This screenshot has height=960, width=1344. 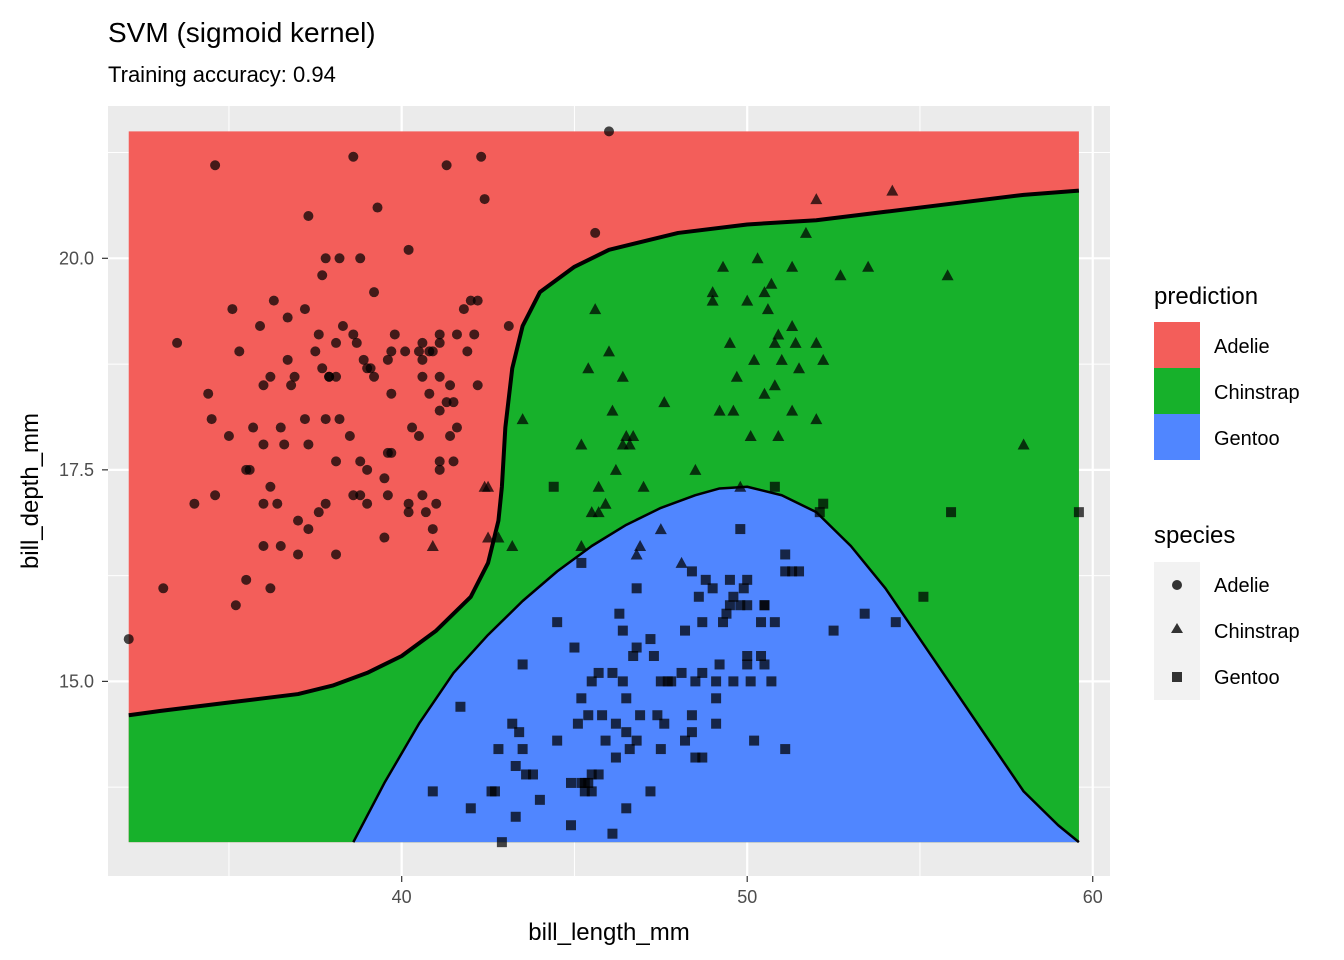 What do you see at coordinates (1177, 437) in the screenshot?
I see `legend-key-gentoo` at bounding box center [1177, 437].